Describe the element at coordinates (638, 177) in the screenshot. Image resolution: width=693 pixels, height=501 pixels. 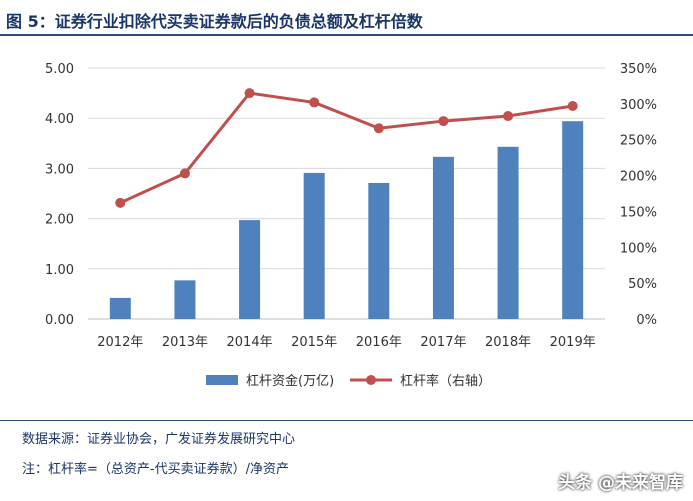
I see `right-tick-label: 200%` at that location.